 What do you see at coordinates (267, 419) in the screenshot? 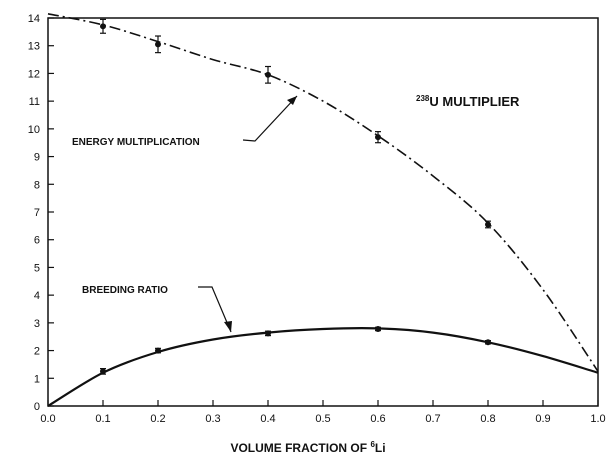
I see `x-tick-label: 0.4` at bounding box center [267, 419].